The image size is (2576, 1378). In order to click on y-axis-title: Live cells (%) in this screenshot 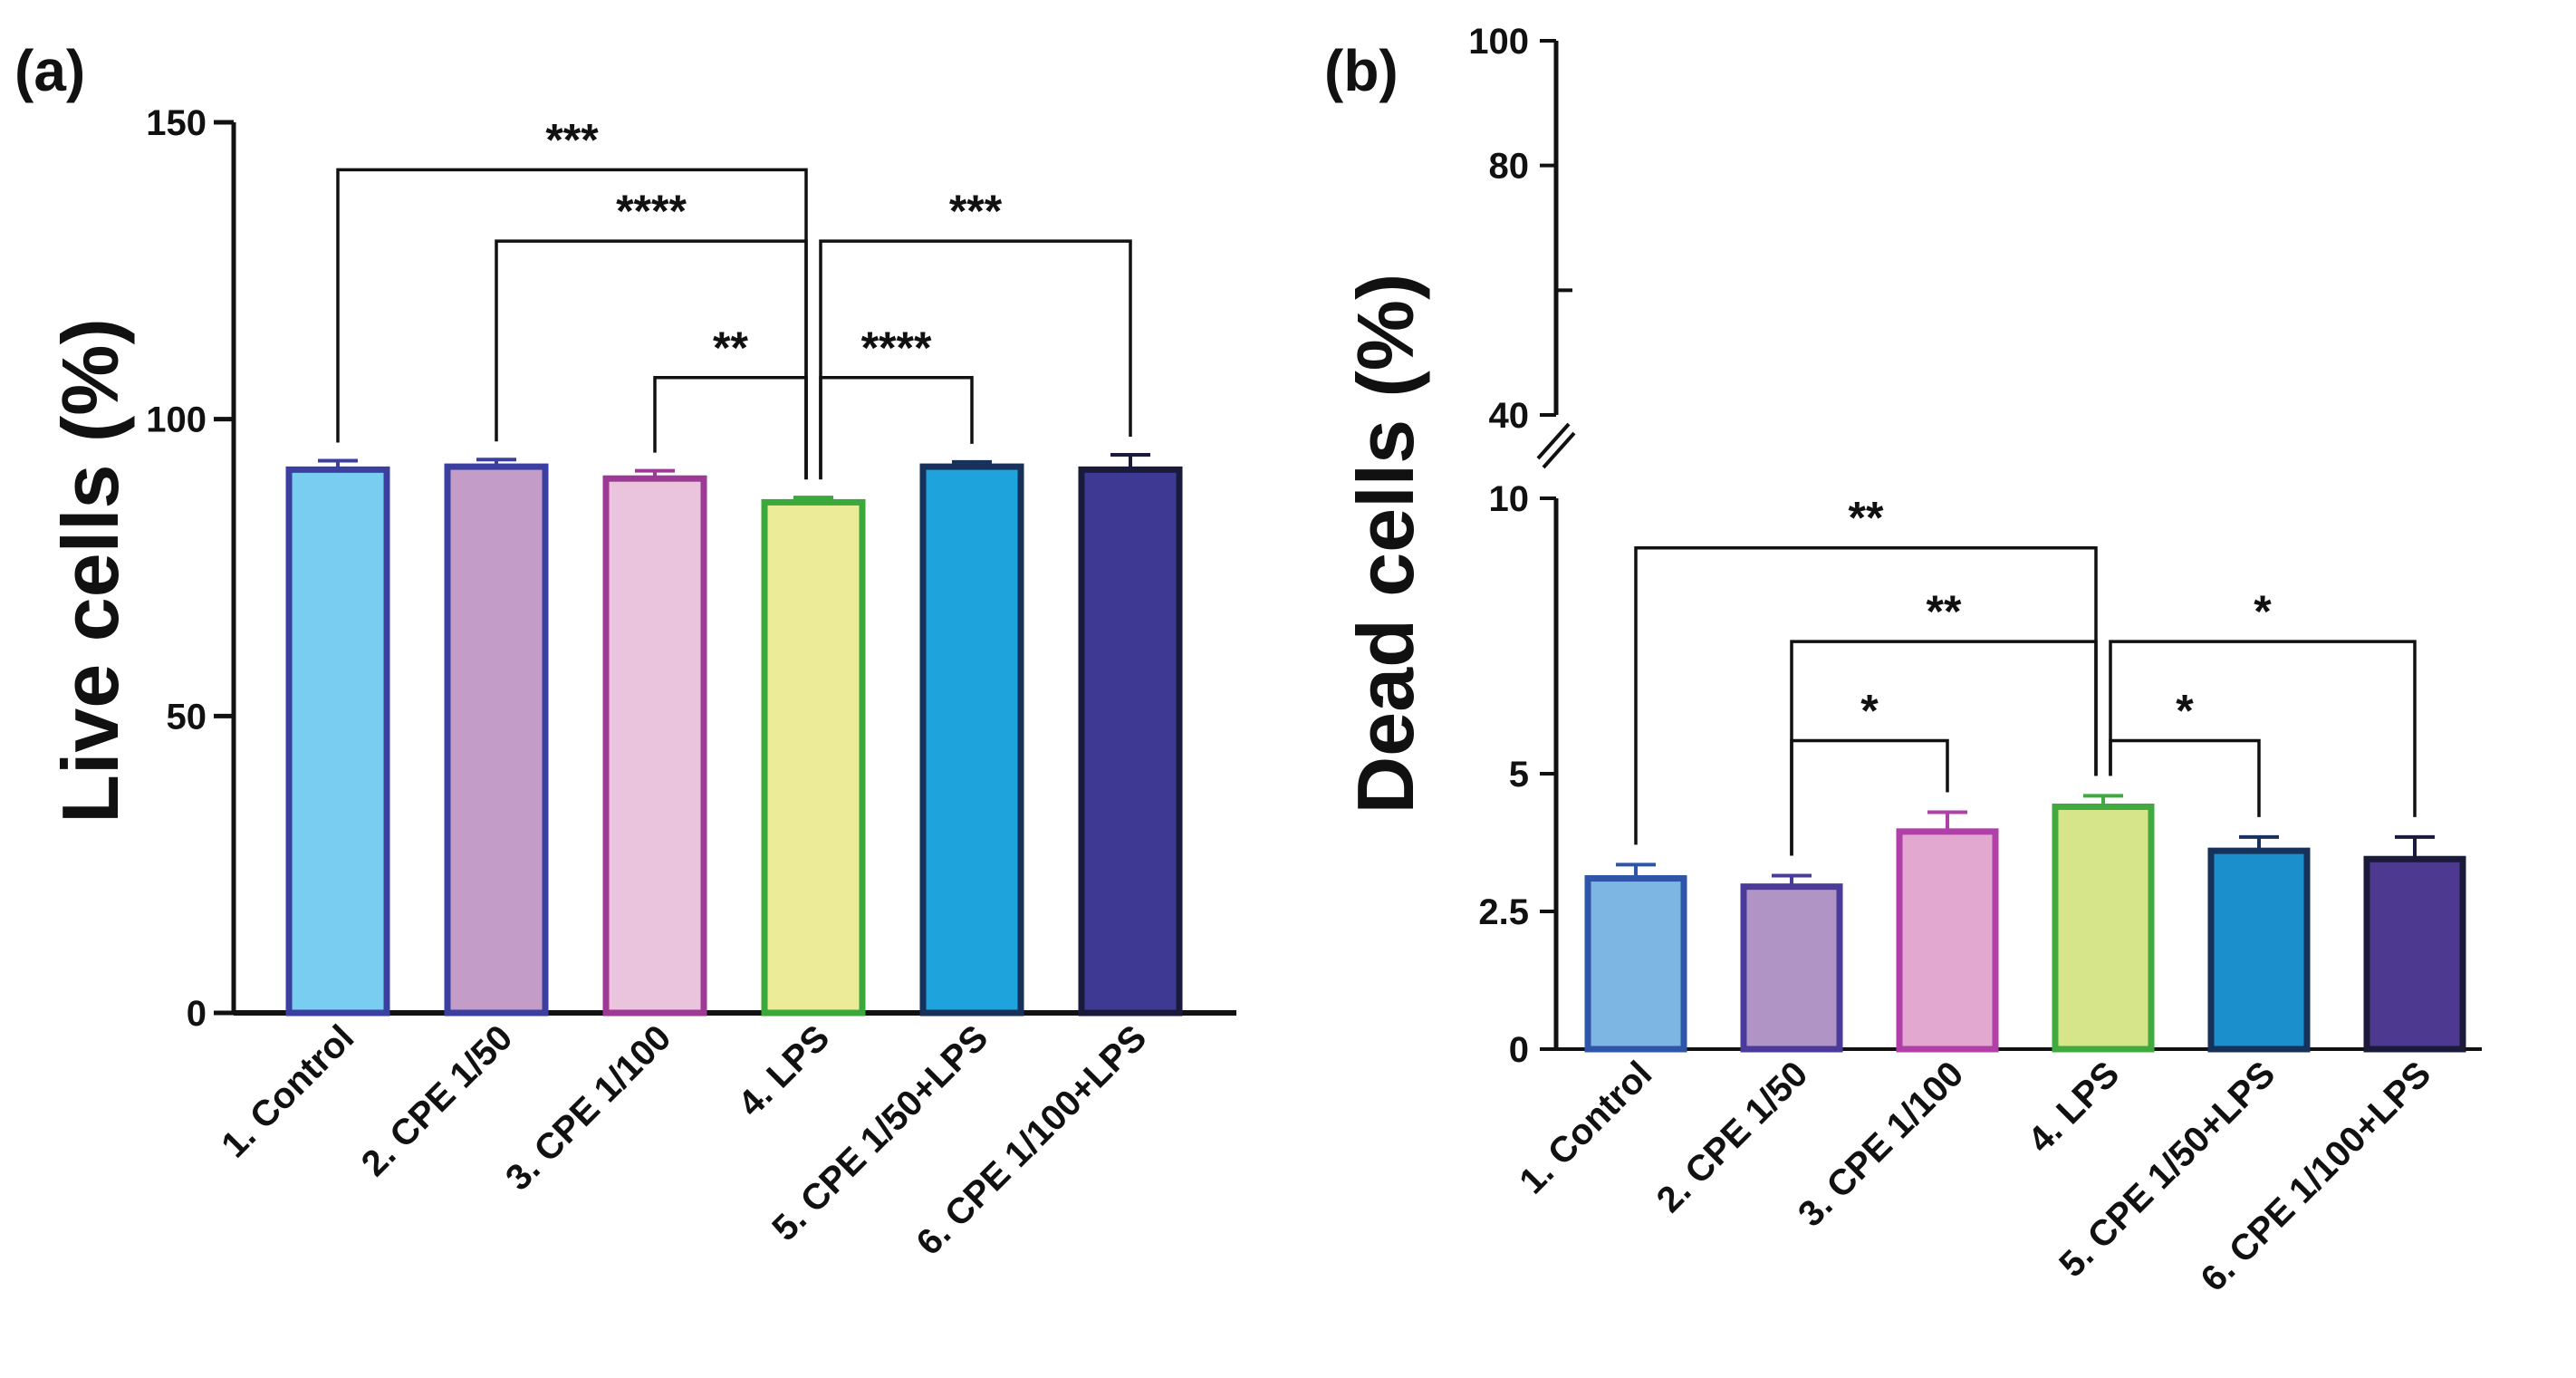, I will do `click(90, 571)`.